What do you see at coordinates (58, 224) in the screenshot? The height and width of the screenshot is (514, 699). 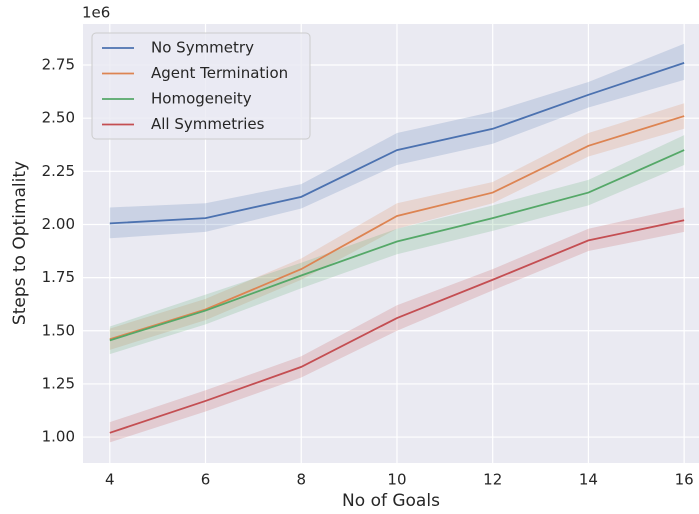 I see `y-tick-label: 2.00` at bounding box center [58, 224].